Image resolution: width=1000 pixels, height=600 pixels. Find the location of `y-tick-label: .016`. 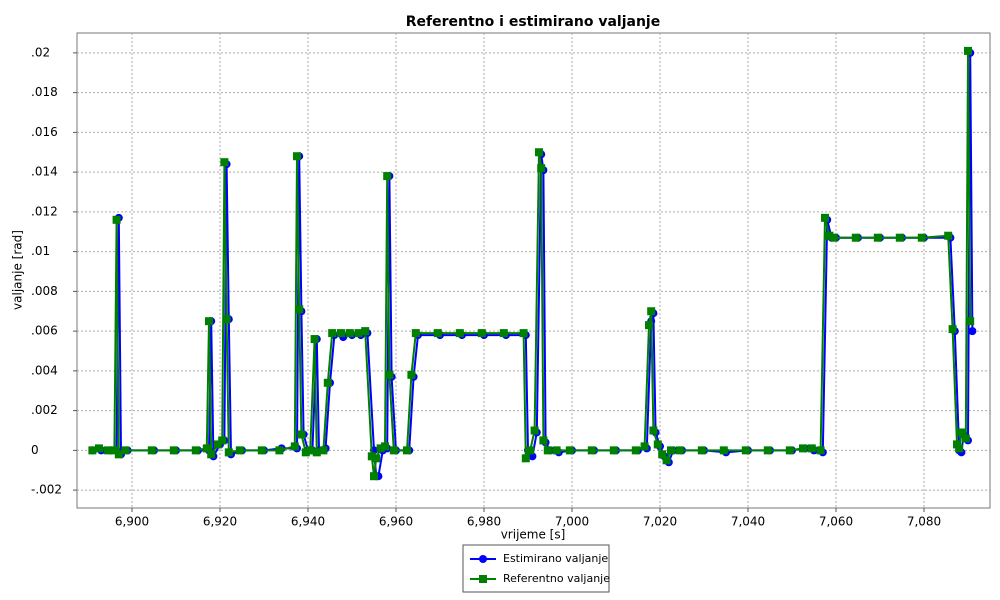

y-tick-label: .016 is located at coordinates (44, 132).